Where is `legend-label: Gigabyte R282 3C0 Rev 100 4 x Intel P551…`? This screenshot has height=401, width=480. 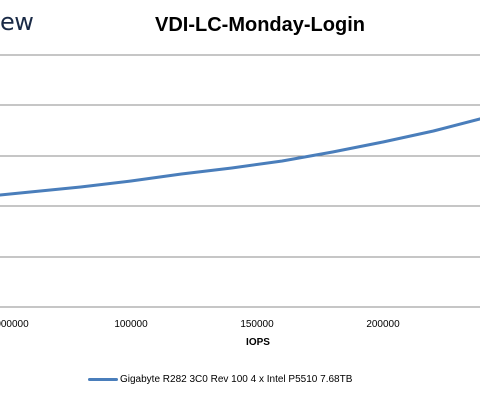
legend-label: Gigabyte R282 3C0 Rev 100 4 x Intel P551… is located at coordinates (236, 379).